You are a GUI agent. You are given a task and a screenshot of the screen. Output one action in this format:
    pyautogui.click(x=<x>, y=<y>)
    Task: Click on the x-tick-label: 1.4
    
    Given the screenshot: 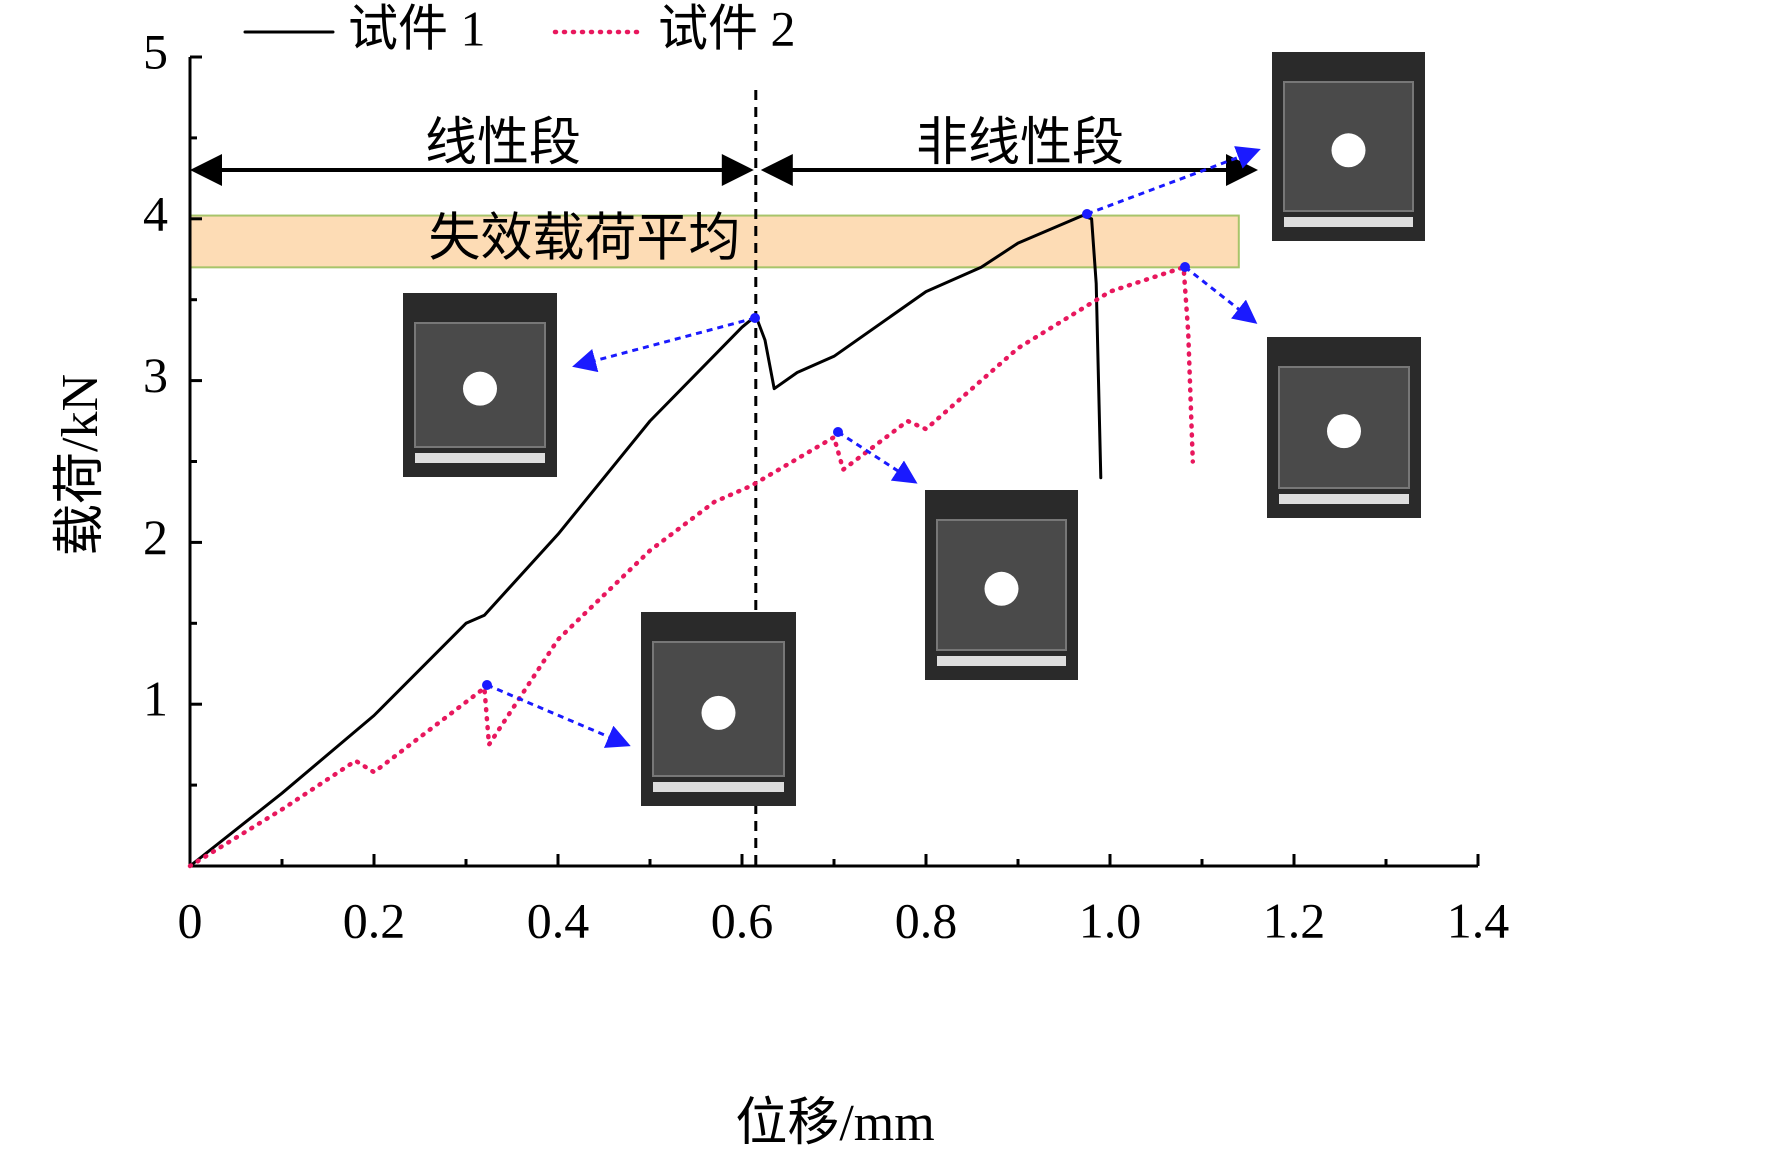 What is the action you would take?
    pyautogui.click(x=1478, y=920)
    